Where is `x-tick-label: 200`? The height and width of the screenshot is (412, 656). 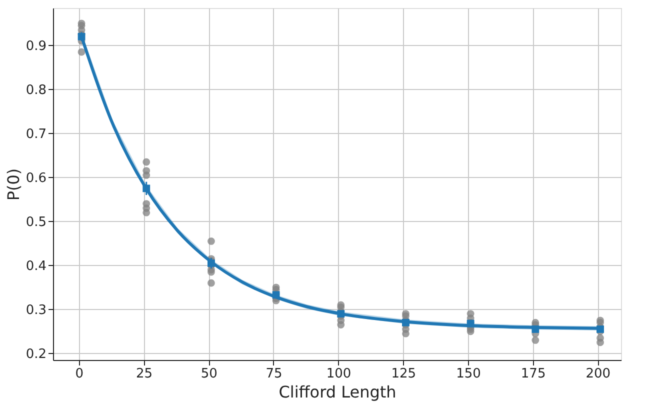
x-tick-label: 200 is located at coordinates (598, 374).